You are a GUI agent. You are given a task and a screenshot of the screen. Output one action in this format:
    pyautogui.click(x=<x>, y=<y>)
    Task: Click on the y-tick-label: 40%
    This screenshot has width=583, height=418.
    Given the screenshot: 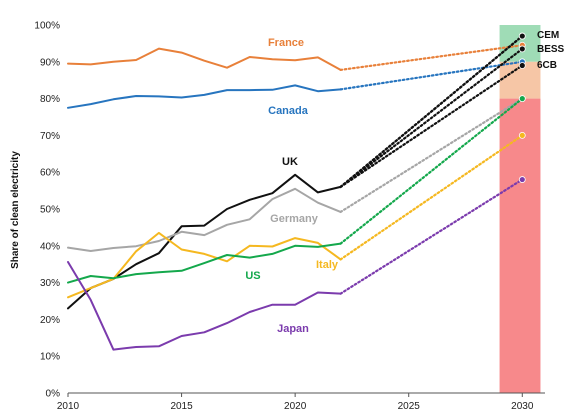 What is the action you would take?
    pyautogui.click(x=50, y=246)
    